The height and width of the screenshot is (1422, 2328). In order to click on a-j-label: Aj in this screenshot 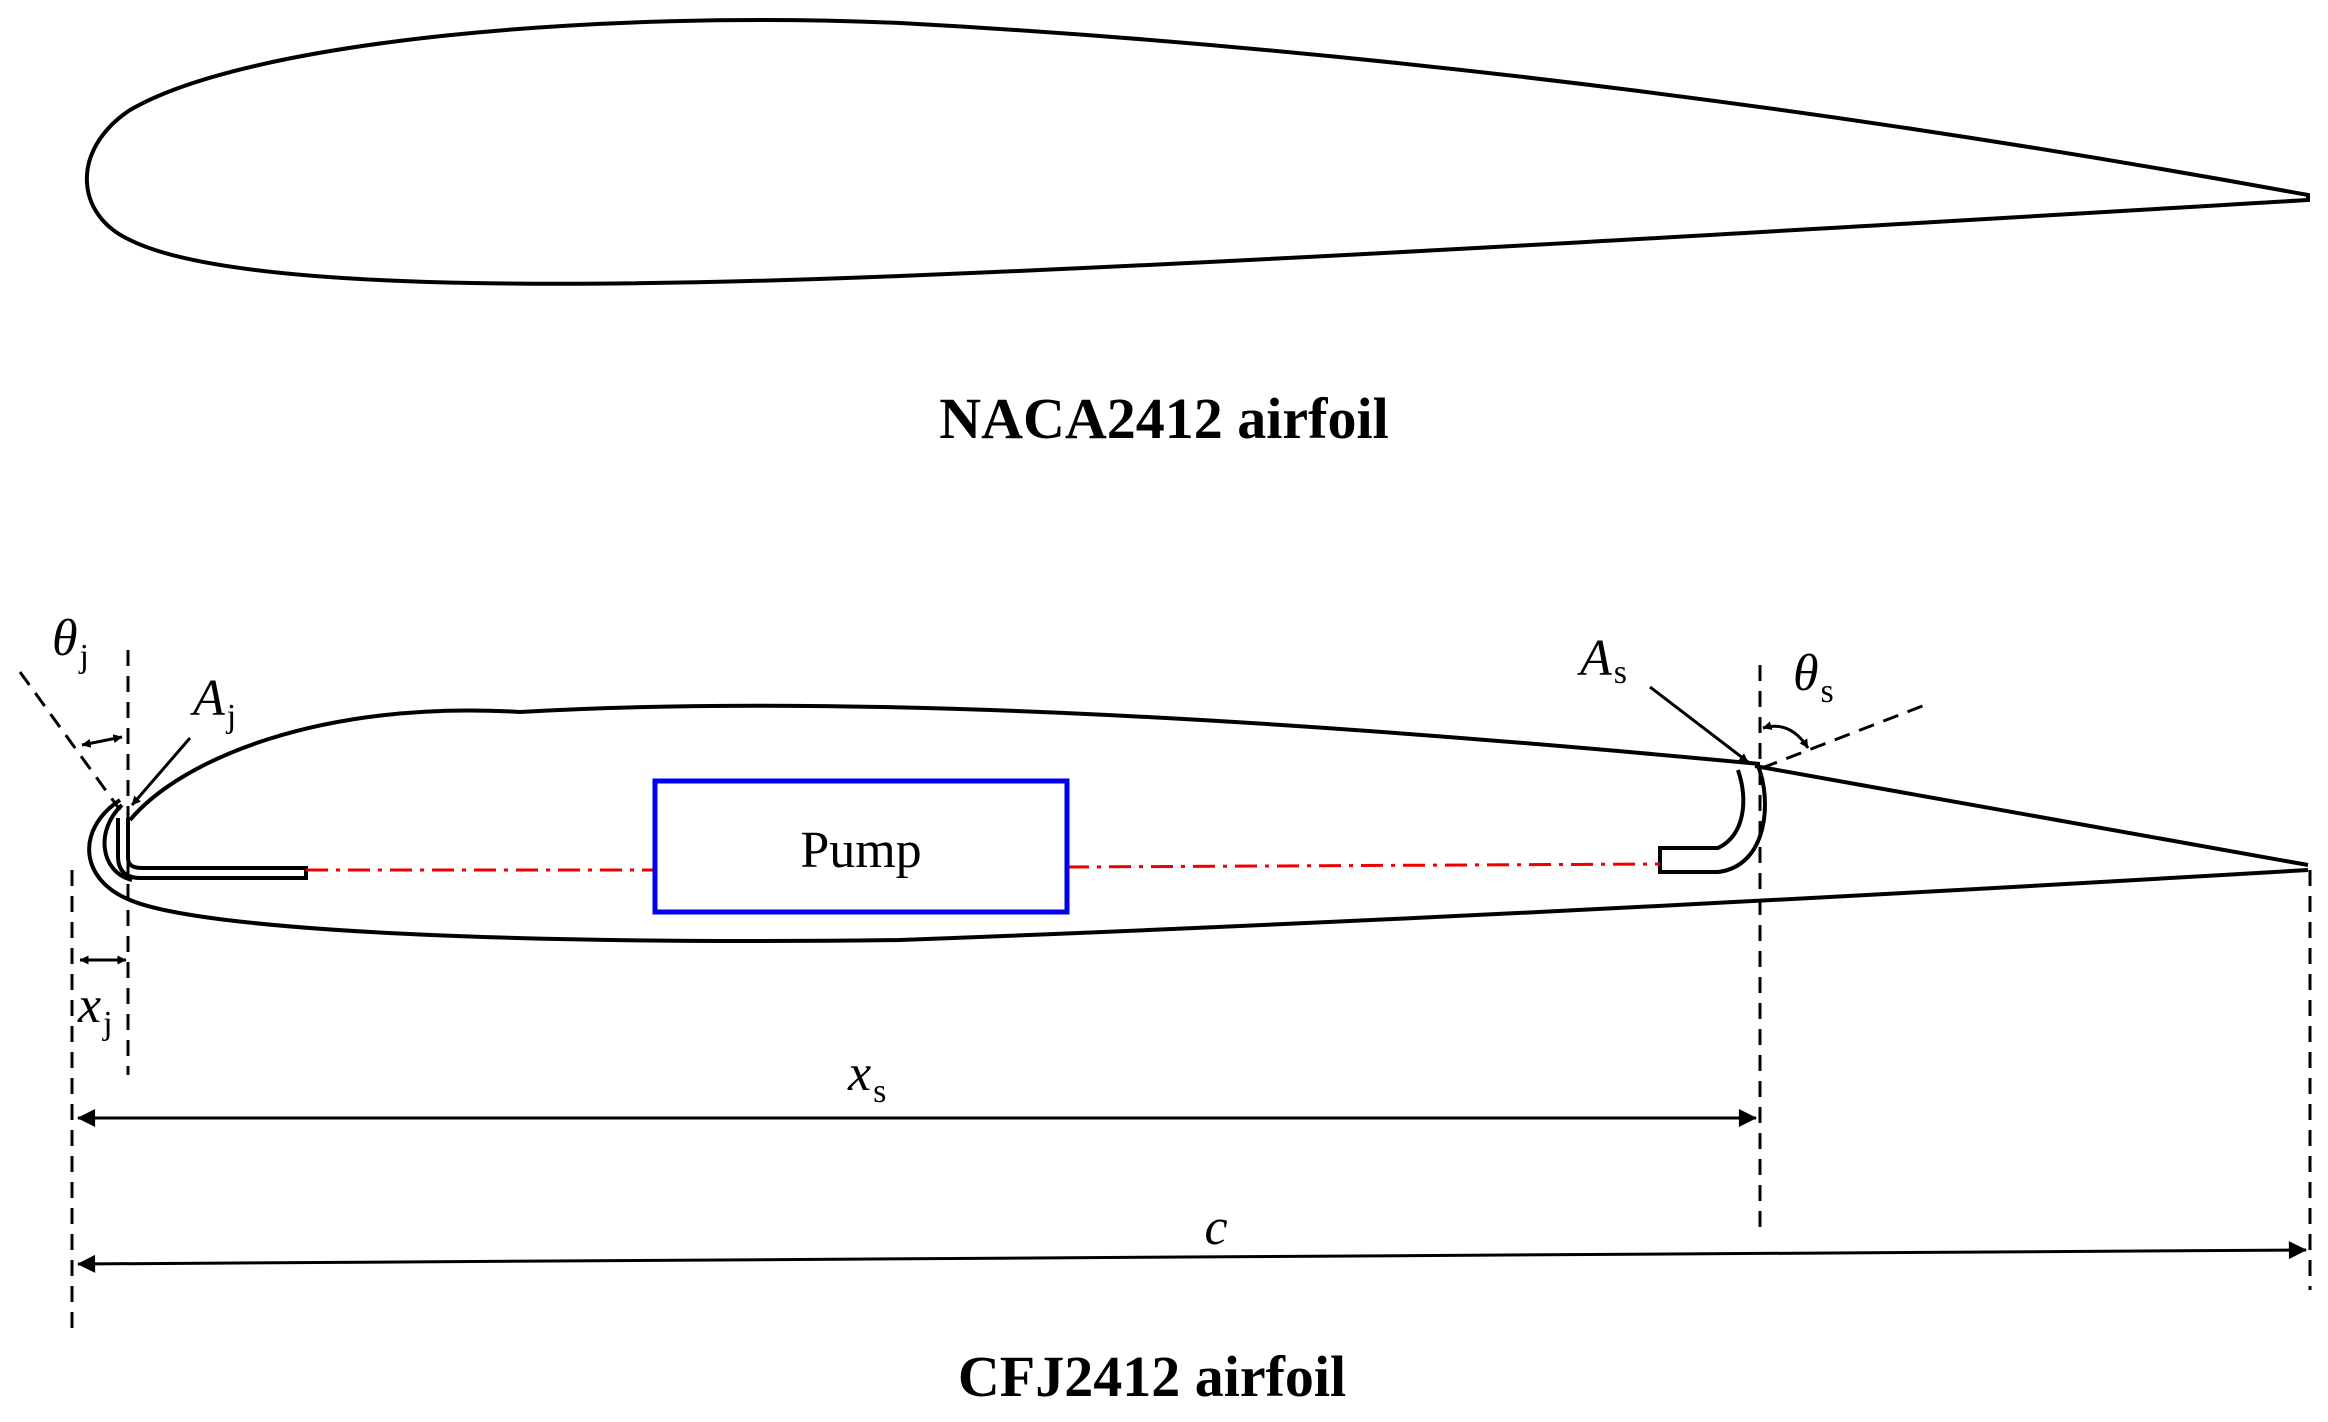, I will do `click(213, 702)`.